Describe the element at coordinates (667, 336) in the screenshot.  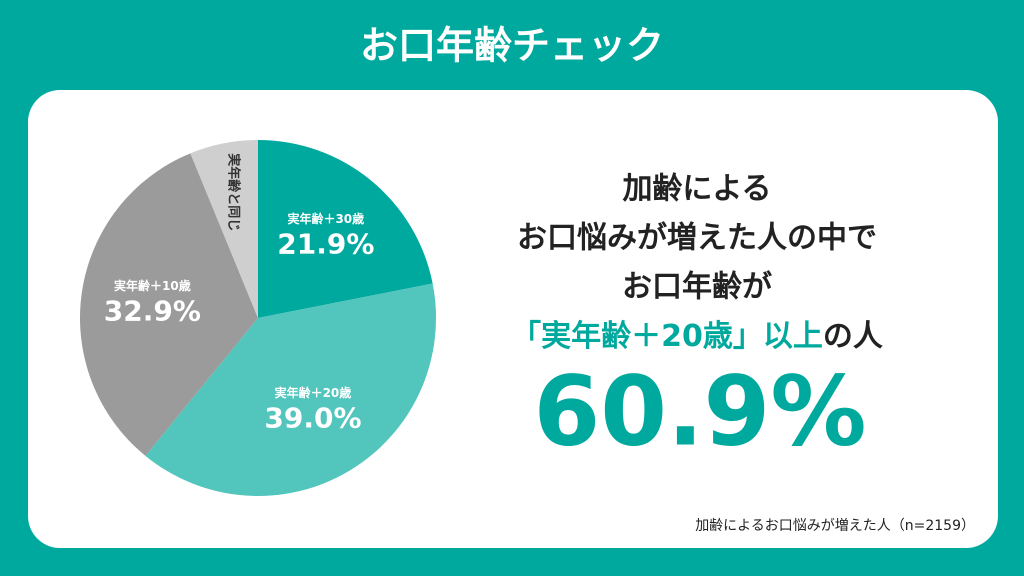
I see `highlight-text: 「実年齢＋20歳」以上` at that location.